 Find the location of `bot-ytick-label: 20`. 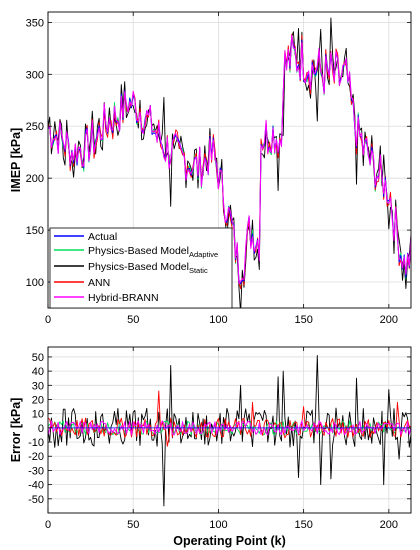

bot-ytick-label: 20 is located at coordinates (38, 400).